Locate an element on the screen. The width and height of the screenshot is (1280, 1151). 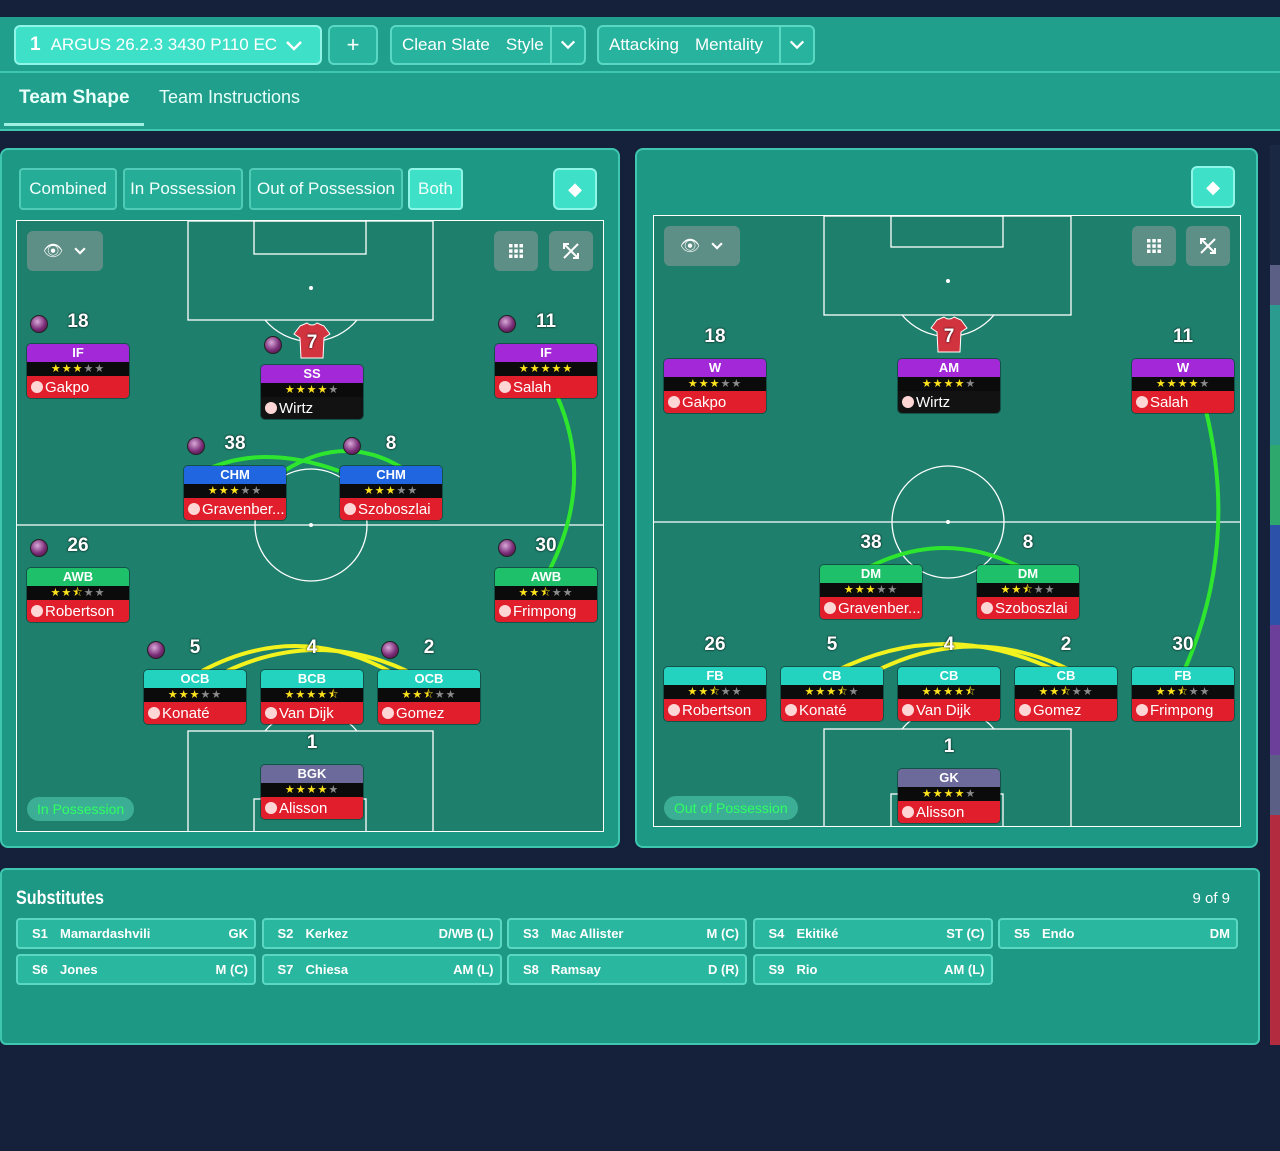
player-name-text: Van Dijk is located at coordinates (943, 710).